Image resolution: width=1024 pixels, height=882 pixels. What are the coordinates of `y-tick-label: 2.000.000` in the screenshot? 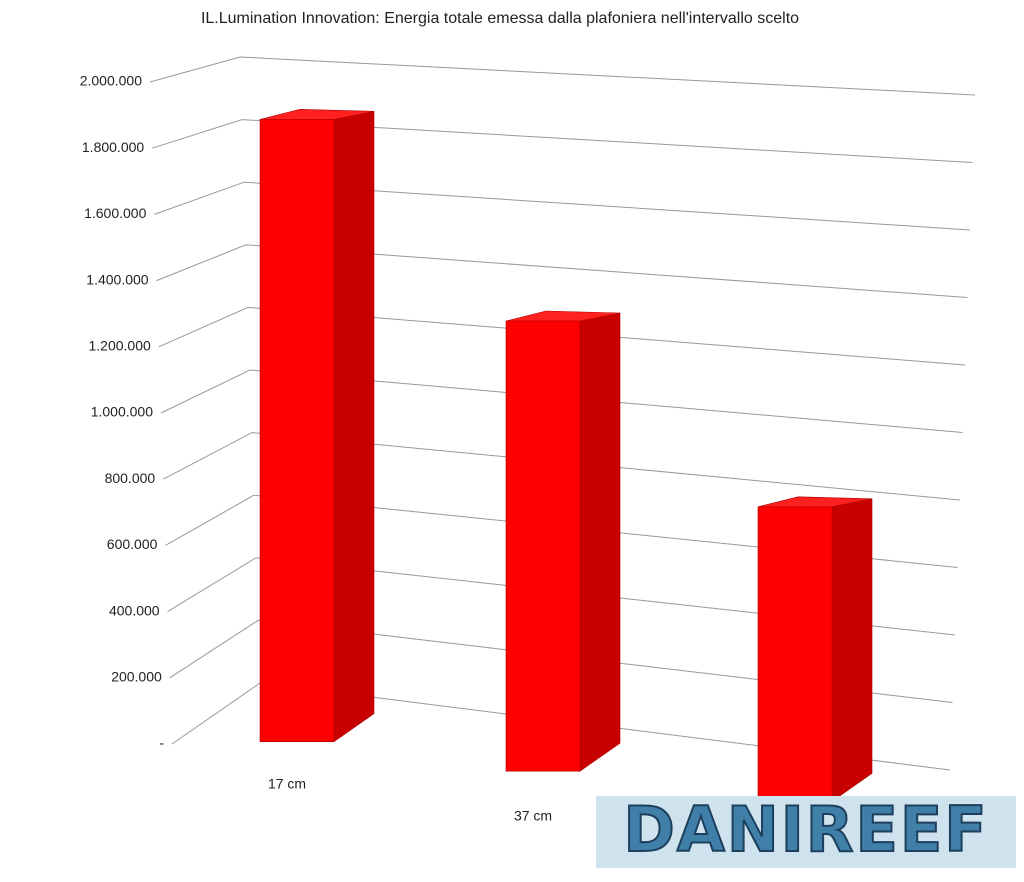 It's located at (111, 81).